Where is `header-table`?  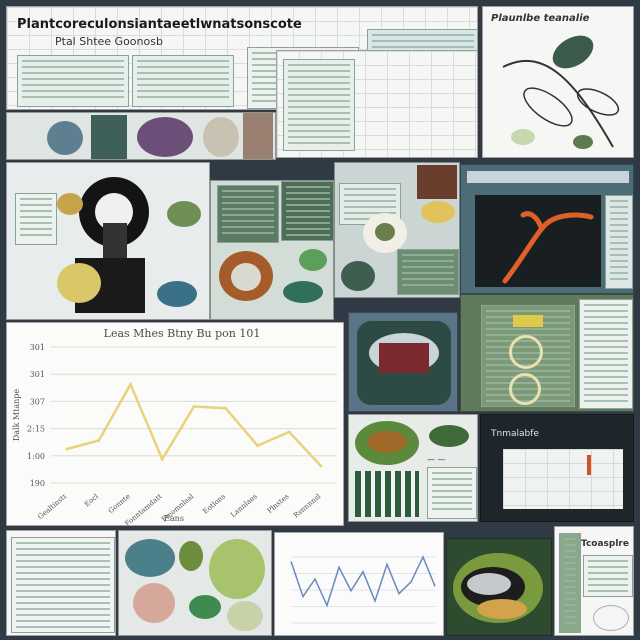
header-table is located at coordinates (73, 81).